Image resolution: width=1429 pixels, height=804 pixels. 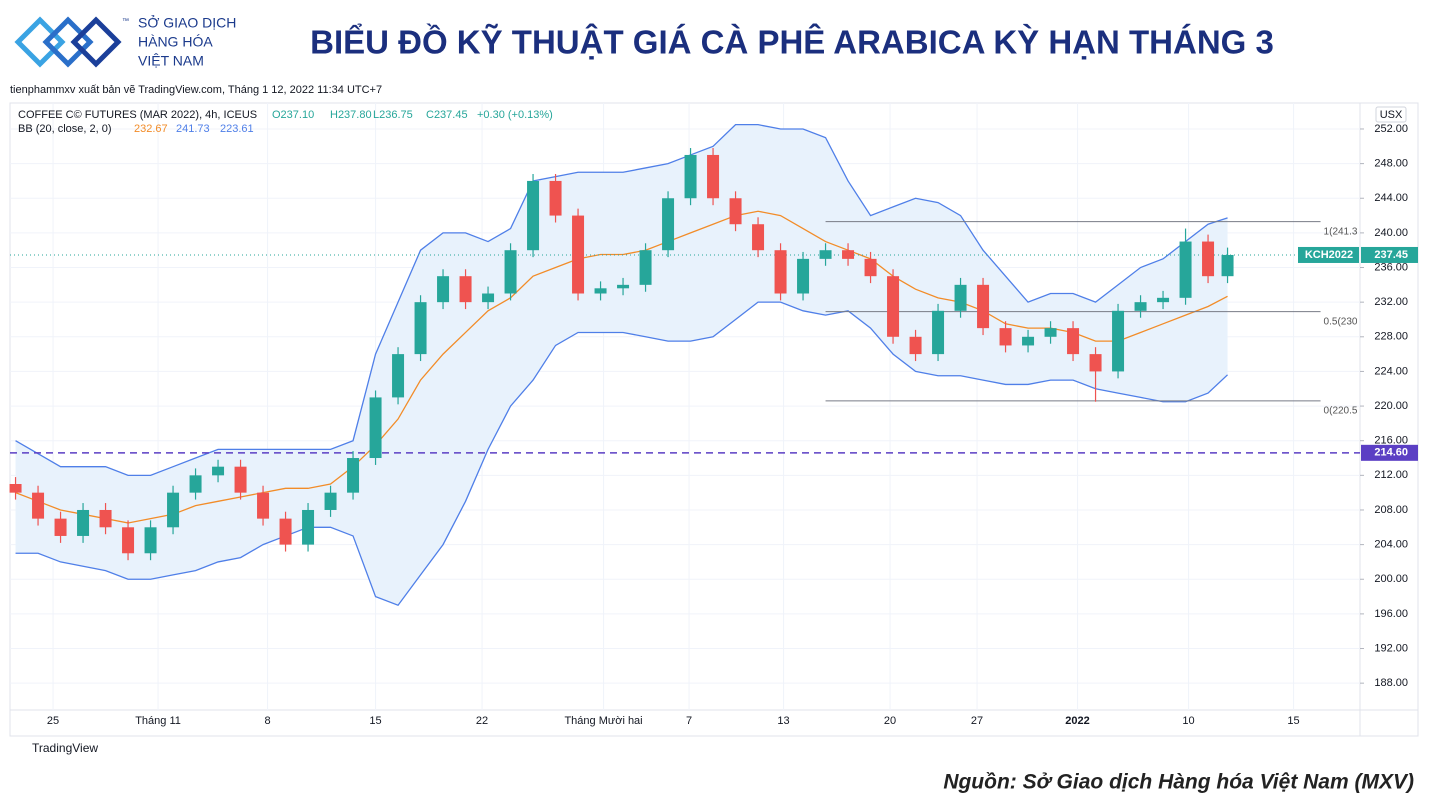 What do you see at coordinates (193, 129) in the screenshot?
I see `legend-bb-upper: 241.73` at bounding box center [193, 129].